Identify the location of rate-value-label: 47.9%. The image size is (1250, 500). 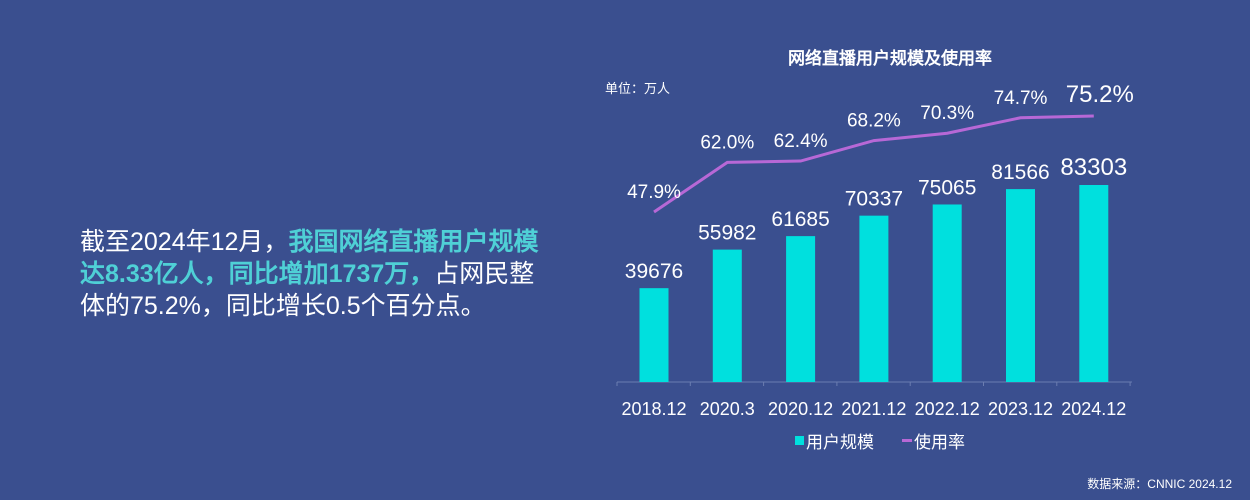
(654, 192).